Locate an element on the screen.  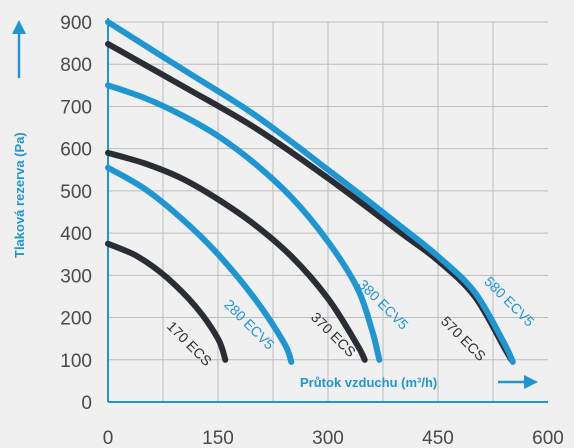
y-tick-label: 0 is located at coordinates (86, 403).